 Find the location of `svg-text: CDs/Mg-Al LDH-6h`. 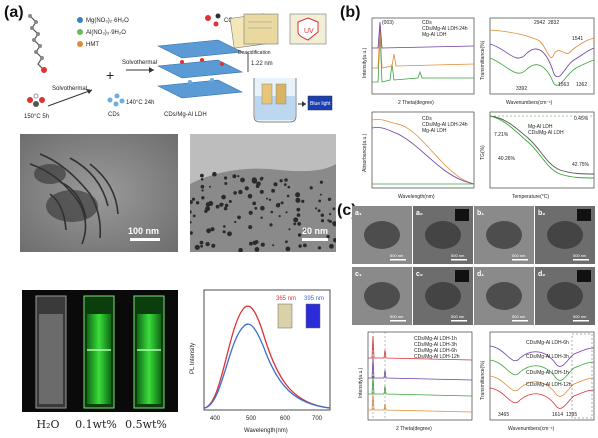

svg-text: CDs/Mg-Al LDH-6h is located at coordinates (435, 351).